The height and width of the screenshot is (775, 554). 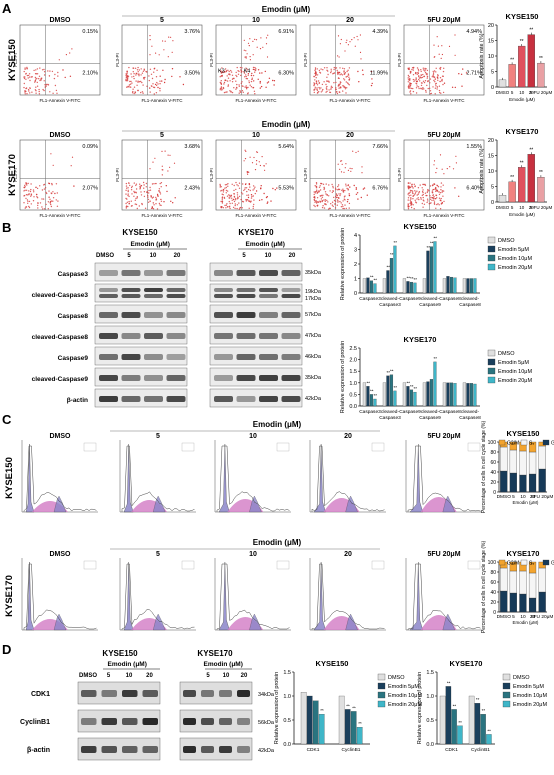 What do you see at coordinates (513, 564) in the screenshot?
I see `legend-label: G2/M` at bounding box center [513, 564].